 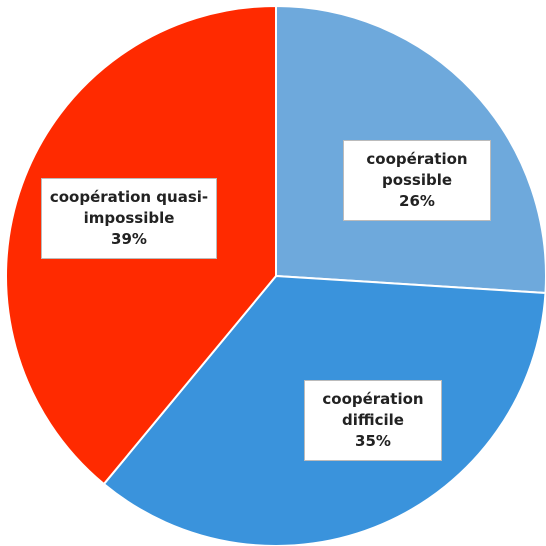 I want to click on slice-label: coopération possible 26%, so click(x=417, y=180).